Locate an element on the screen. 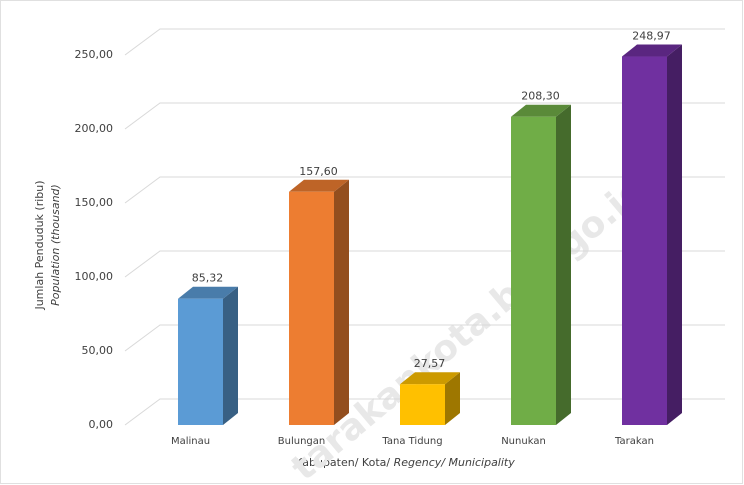 This screenshot has height=485, width=744. value-label: 27,57 is located at coordinates (430, 363).